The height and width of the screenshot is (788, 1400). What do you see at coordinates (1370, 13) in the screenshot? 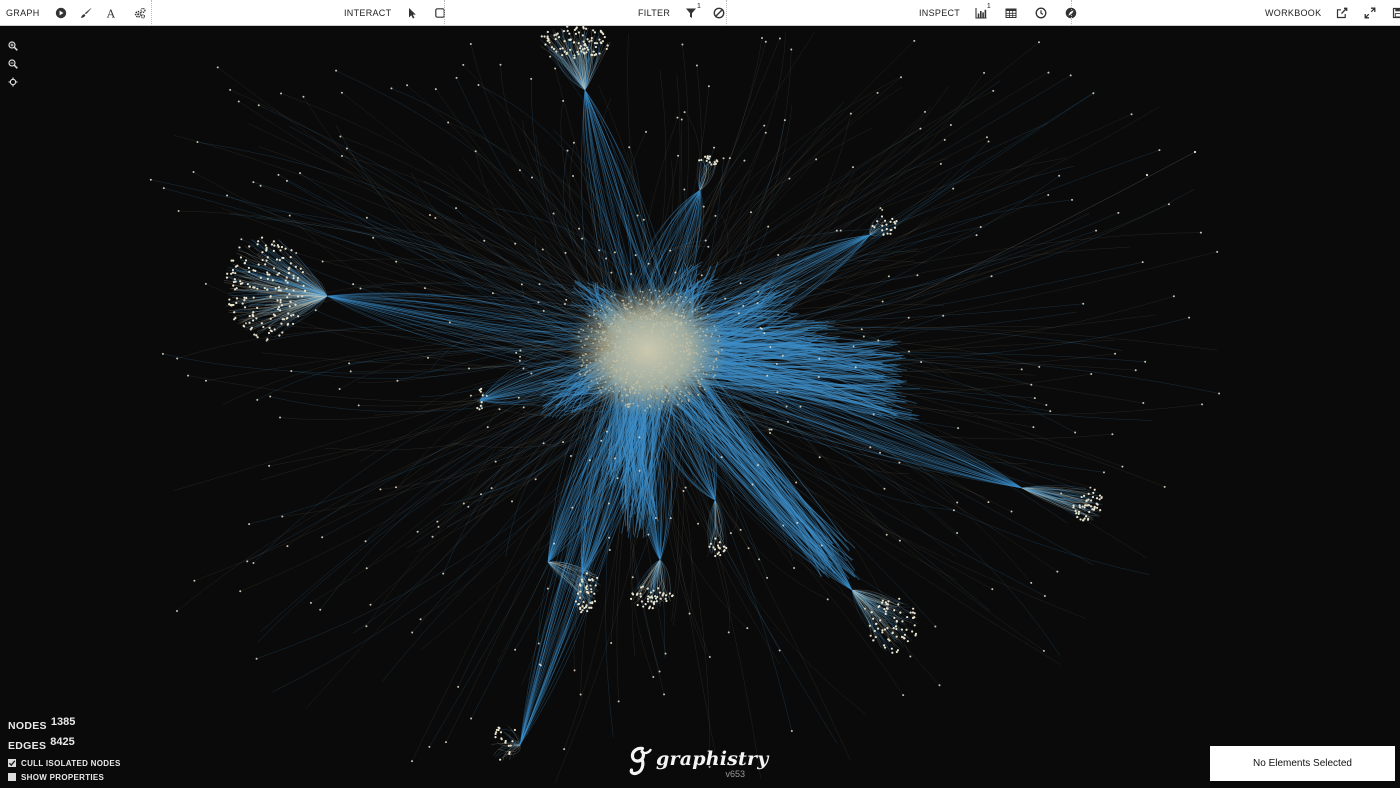
I see `fullscreen-icon` at bounding box center [1370, 13].